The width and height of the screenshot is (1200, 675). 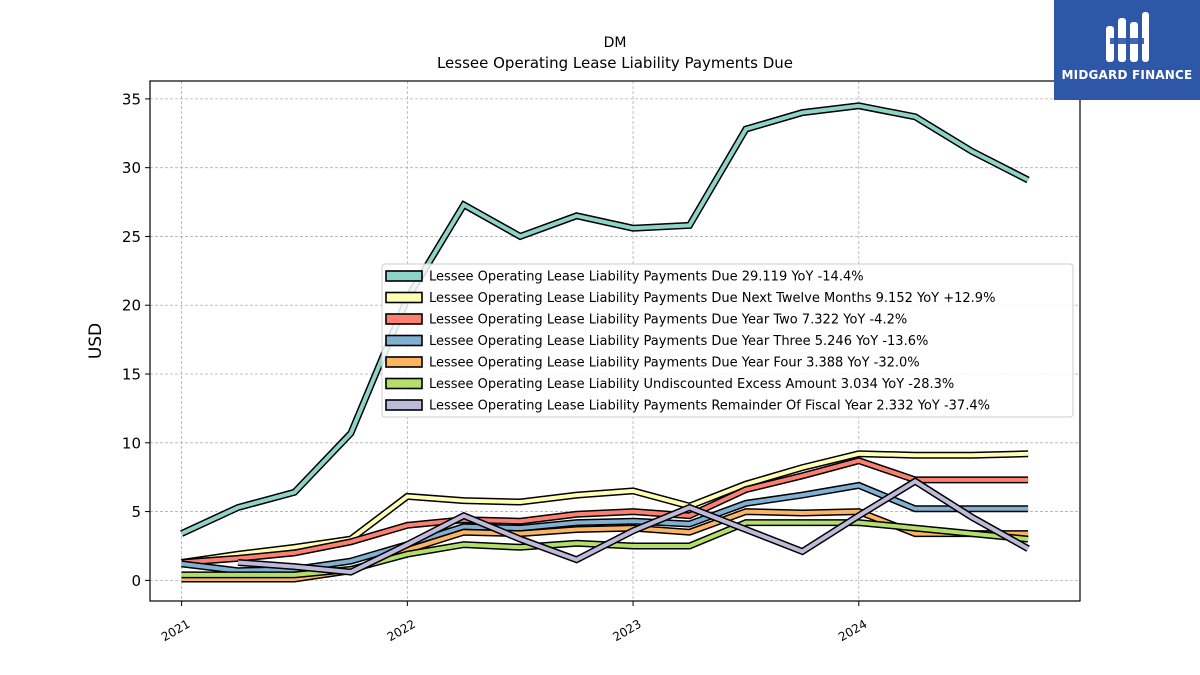 I want to click on x-axis: 2021 2022 2023 2024, so click(x=514, y=622).